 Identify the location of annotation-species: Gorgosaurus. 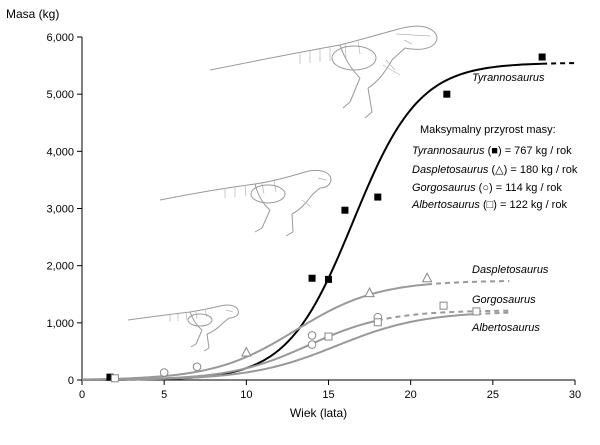
(444, 188).